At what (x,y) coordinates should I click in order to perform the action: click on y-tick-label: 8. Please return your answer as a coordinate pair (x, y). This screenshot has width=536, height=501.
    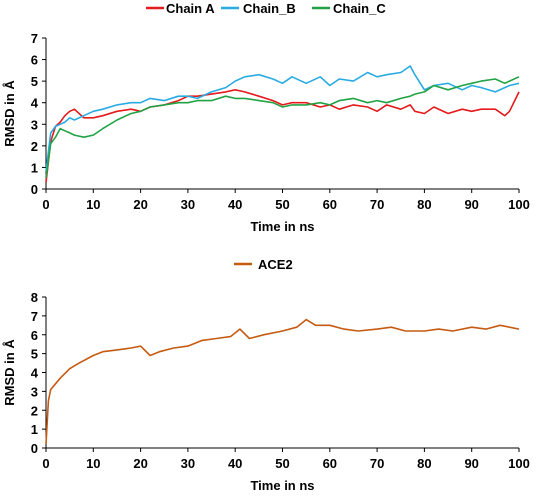
    Looking at the image, I should click on (34, 297).